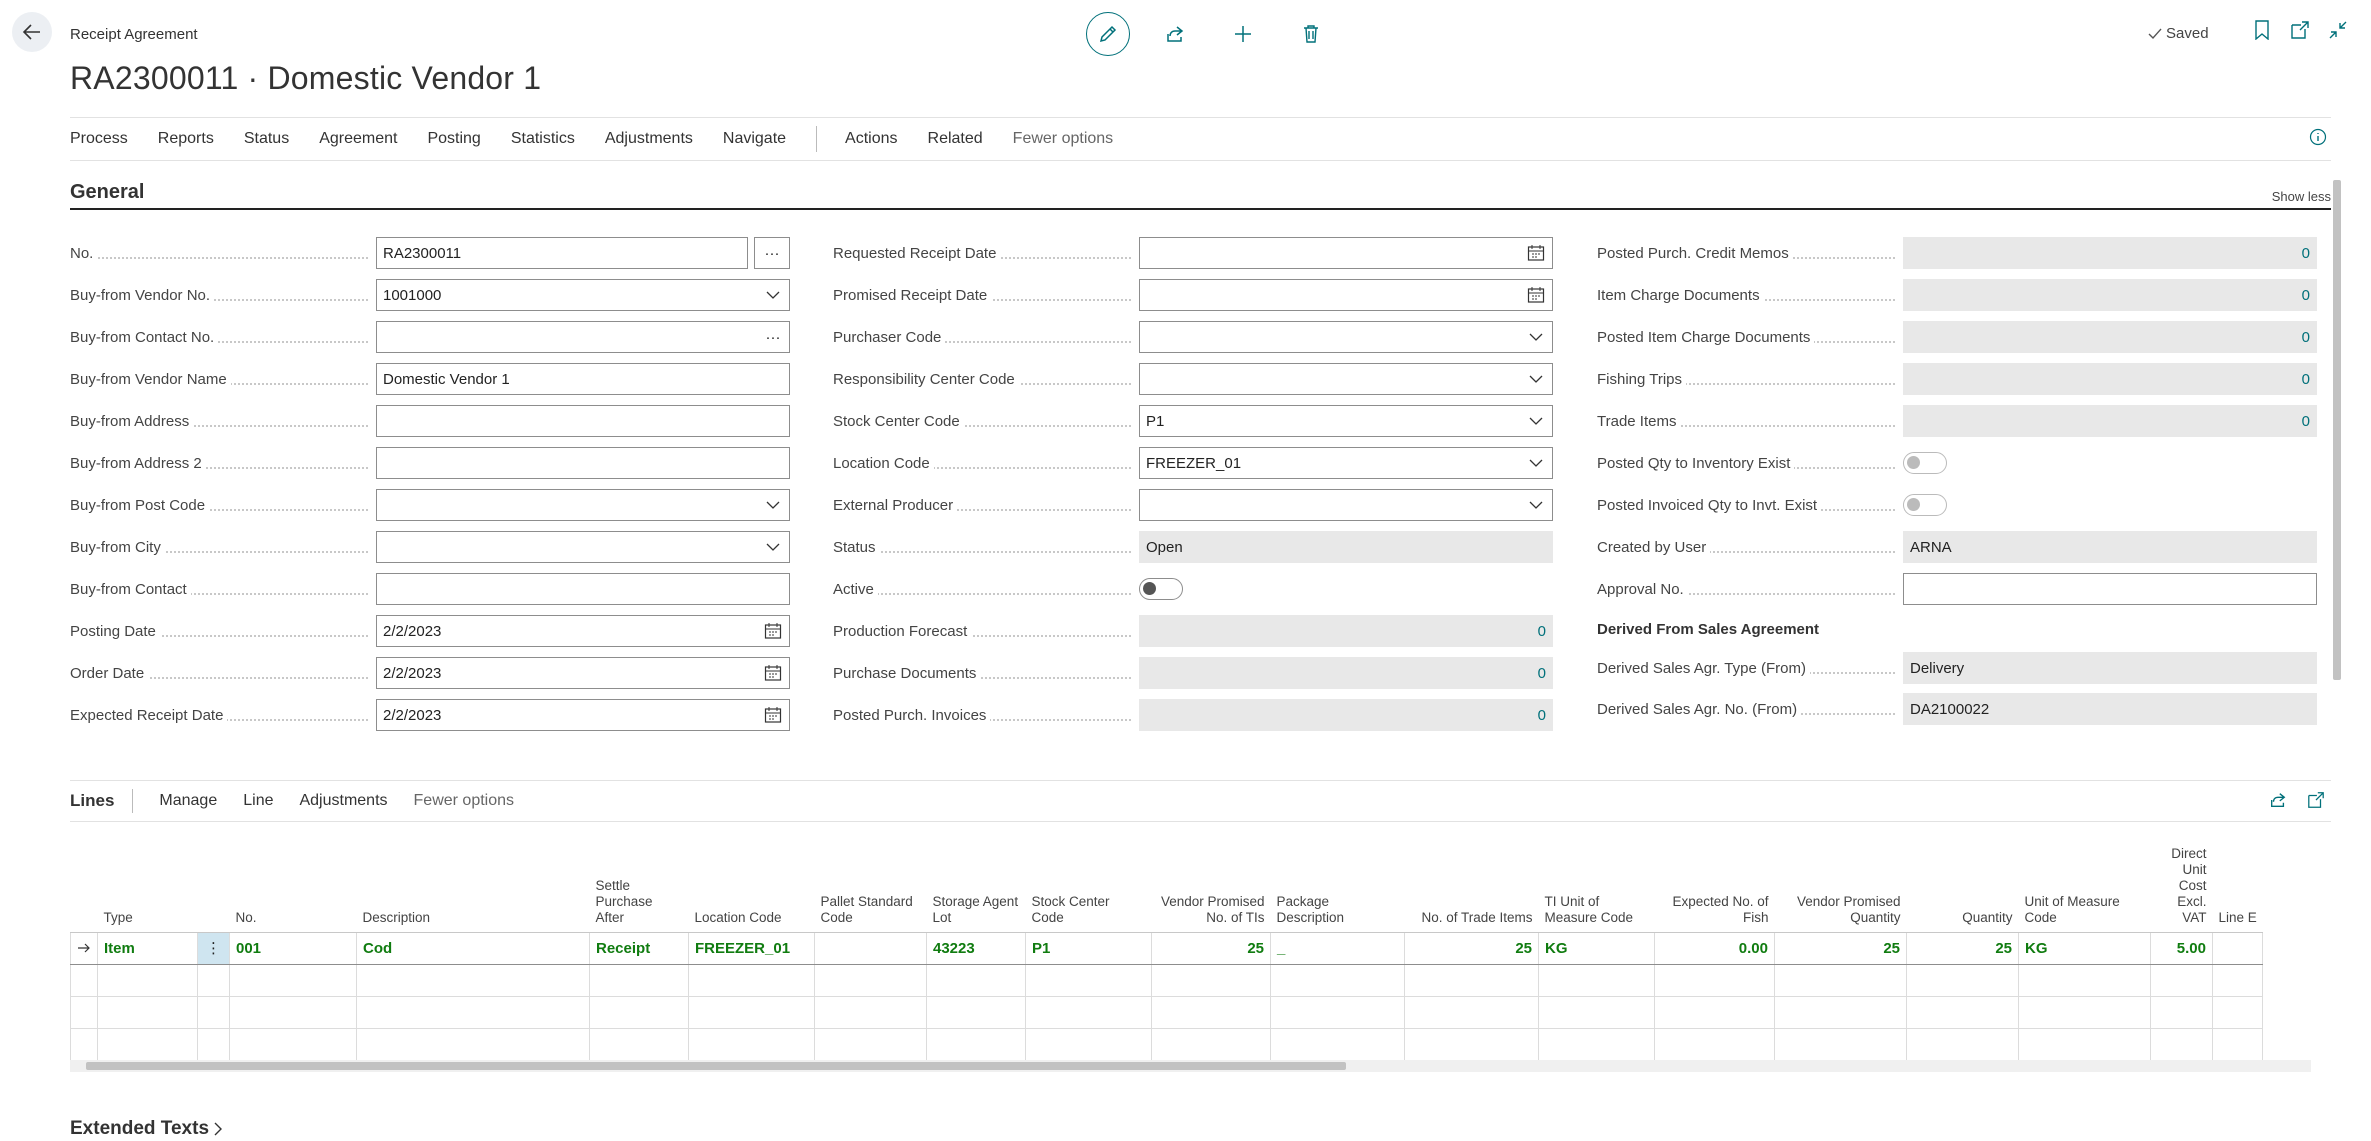 The image size is (2371, 1141). I want to click on menu-navigate: Navigate, so click(754, 138).